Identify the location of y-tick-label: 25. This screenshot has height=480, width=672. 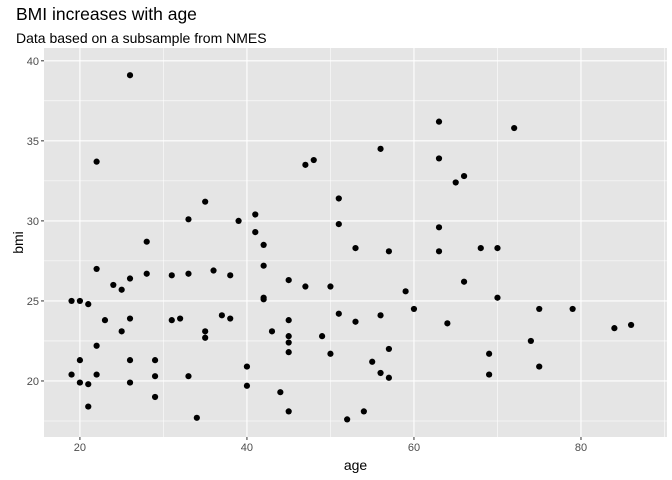
(33, 302).